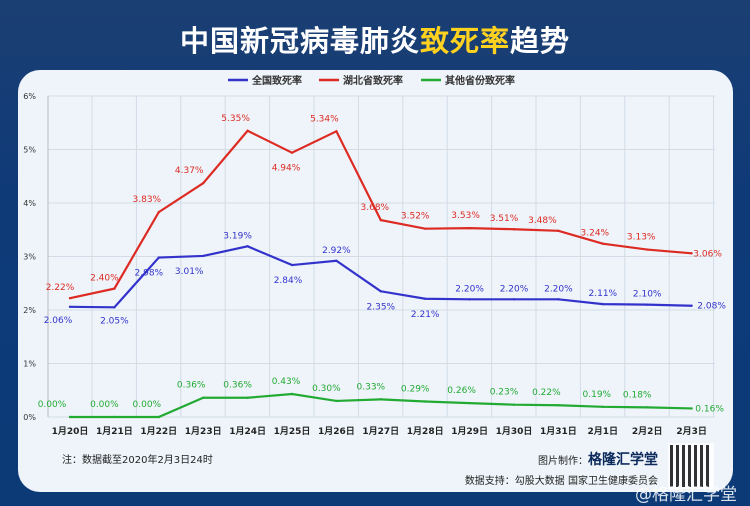  I want to click on x-tick-label: 1月21日, so click(114, 431).